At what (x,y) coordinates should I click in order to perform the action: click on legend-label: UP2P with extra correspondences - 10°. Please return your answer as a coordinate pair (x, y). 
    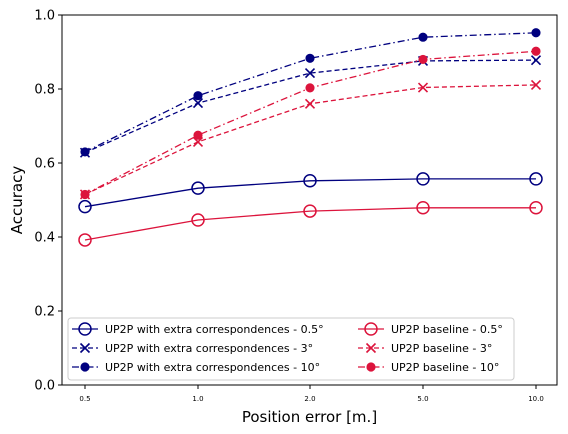
    Looking at the image, I should click on (212, 367).